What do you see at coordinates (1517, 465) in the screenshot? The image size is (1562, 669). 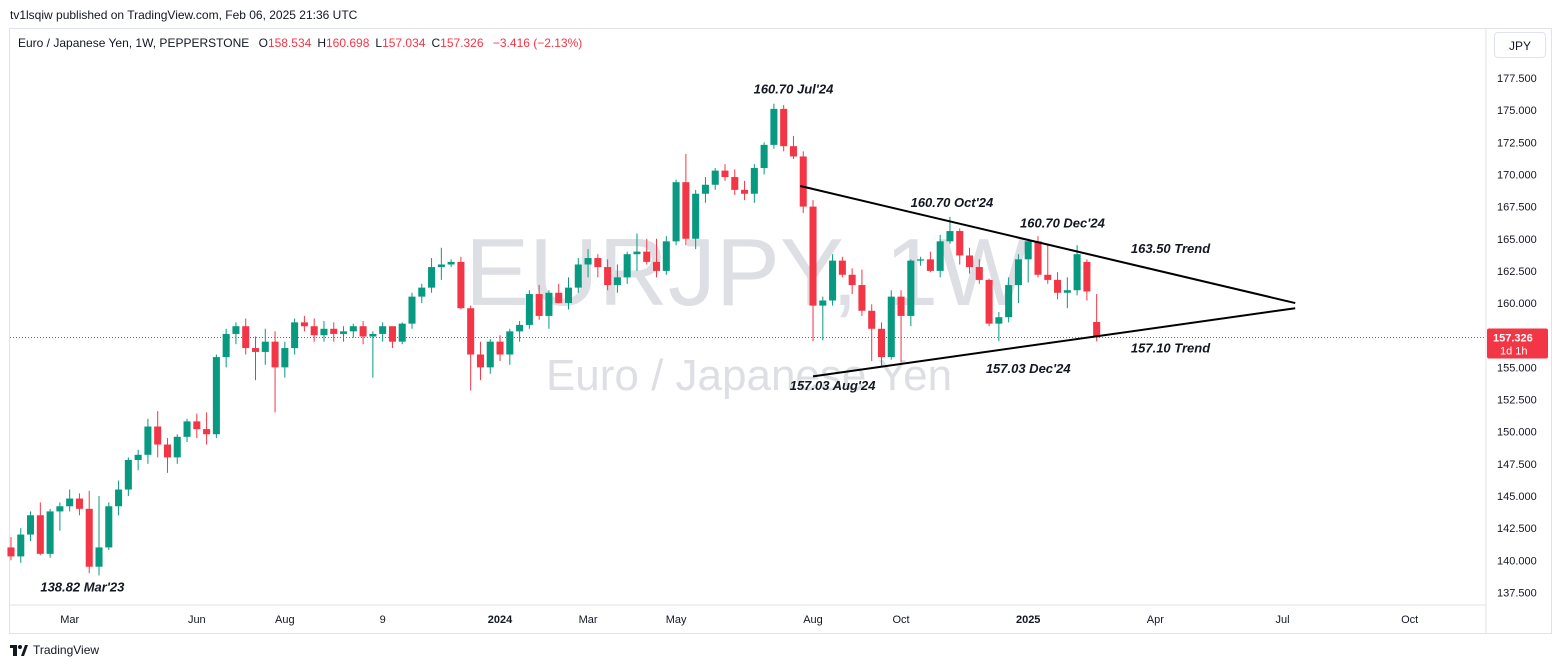 I see `y-tick-label: 147.500` at bounding box center [1517, 465].